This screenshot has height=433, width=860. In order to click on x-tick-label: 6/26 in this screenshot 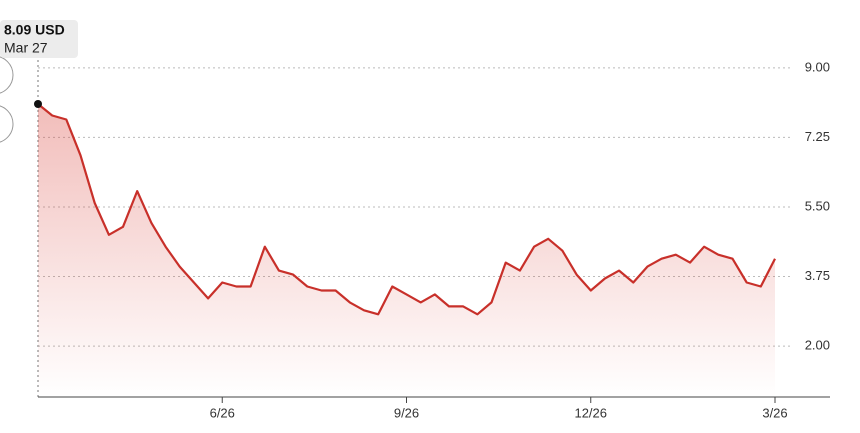, I will do `click(222, 412)`.